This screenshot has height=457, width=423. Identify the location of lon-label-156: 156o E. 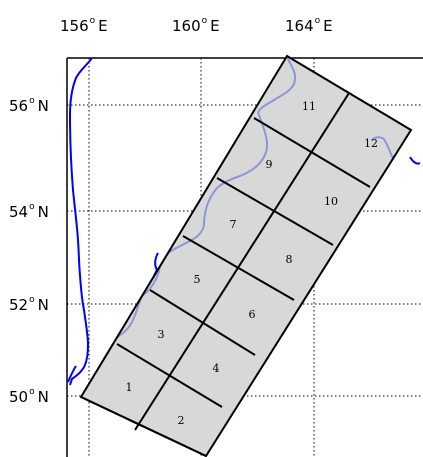
(84, 25).